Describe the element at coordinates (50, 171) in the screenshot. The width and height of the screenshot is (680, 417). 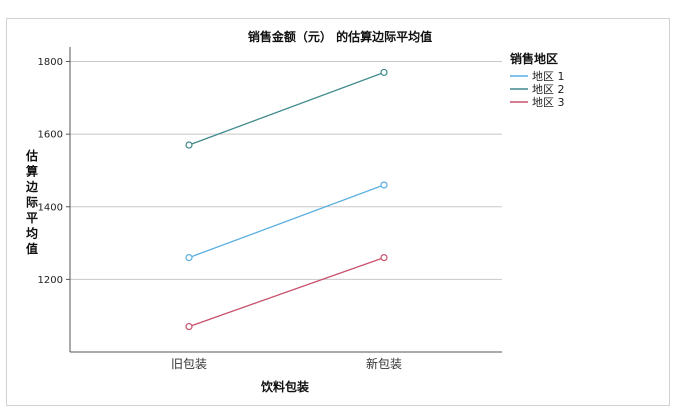
I see `y-tick-labels: 1200 1400 1600 1800` at that location.